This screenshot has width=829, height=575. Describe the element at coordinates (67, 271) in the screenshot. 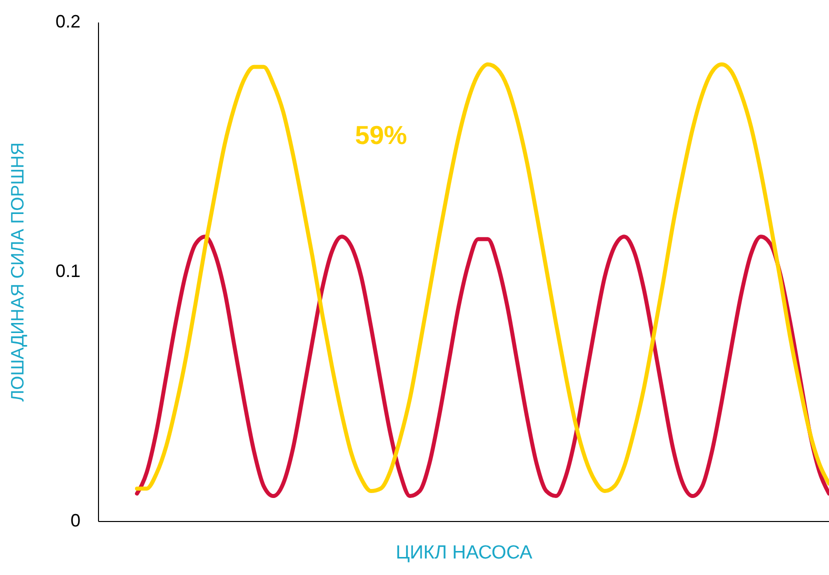

I see `y-tick-label: 0.1` at that location.